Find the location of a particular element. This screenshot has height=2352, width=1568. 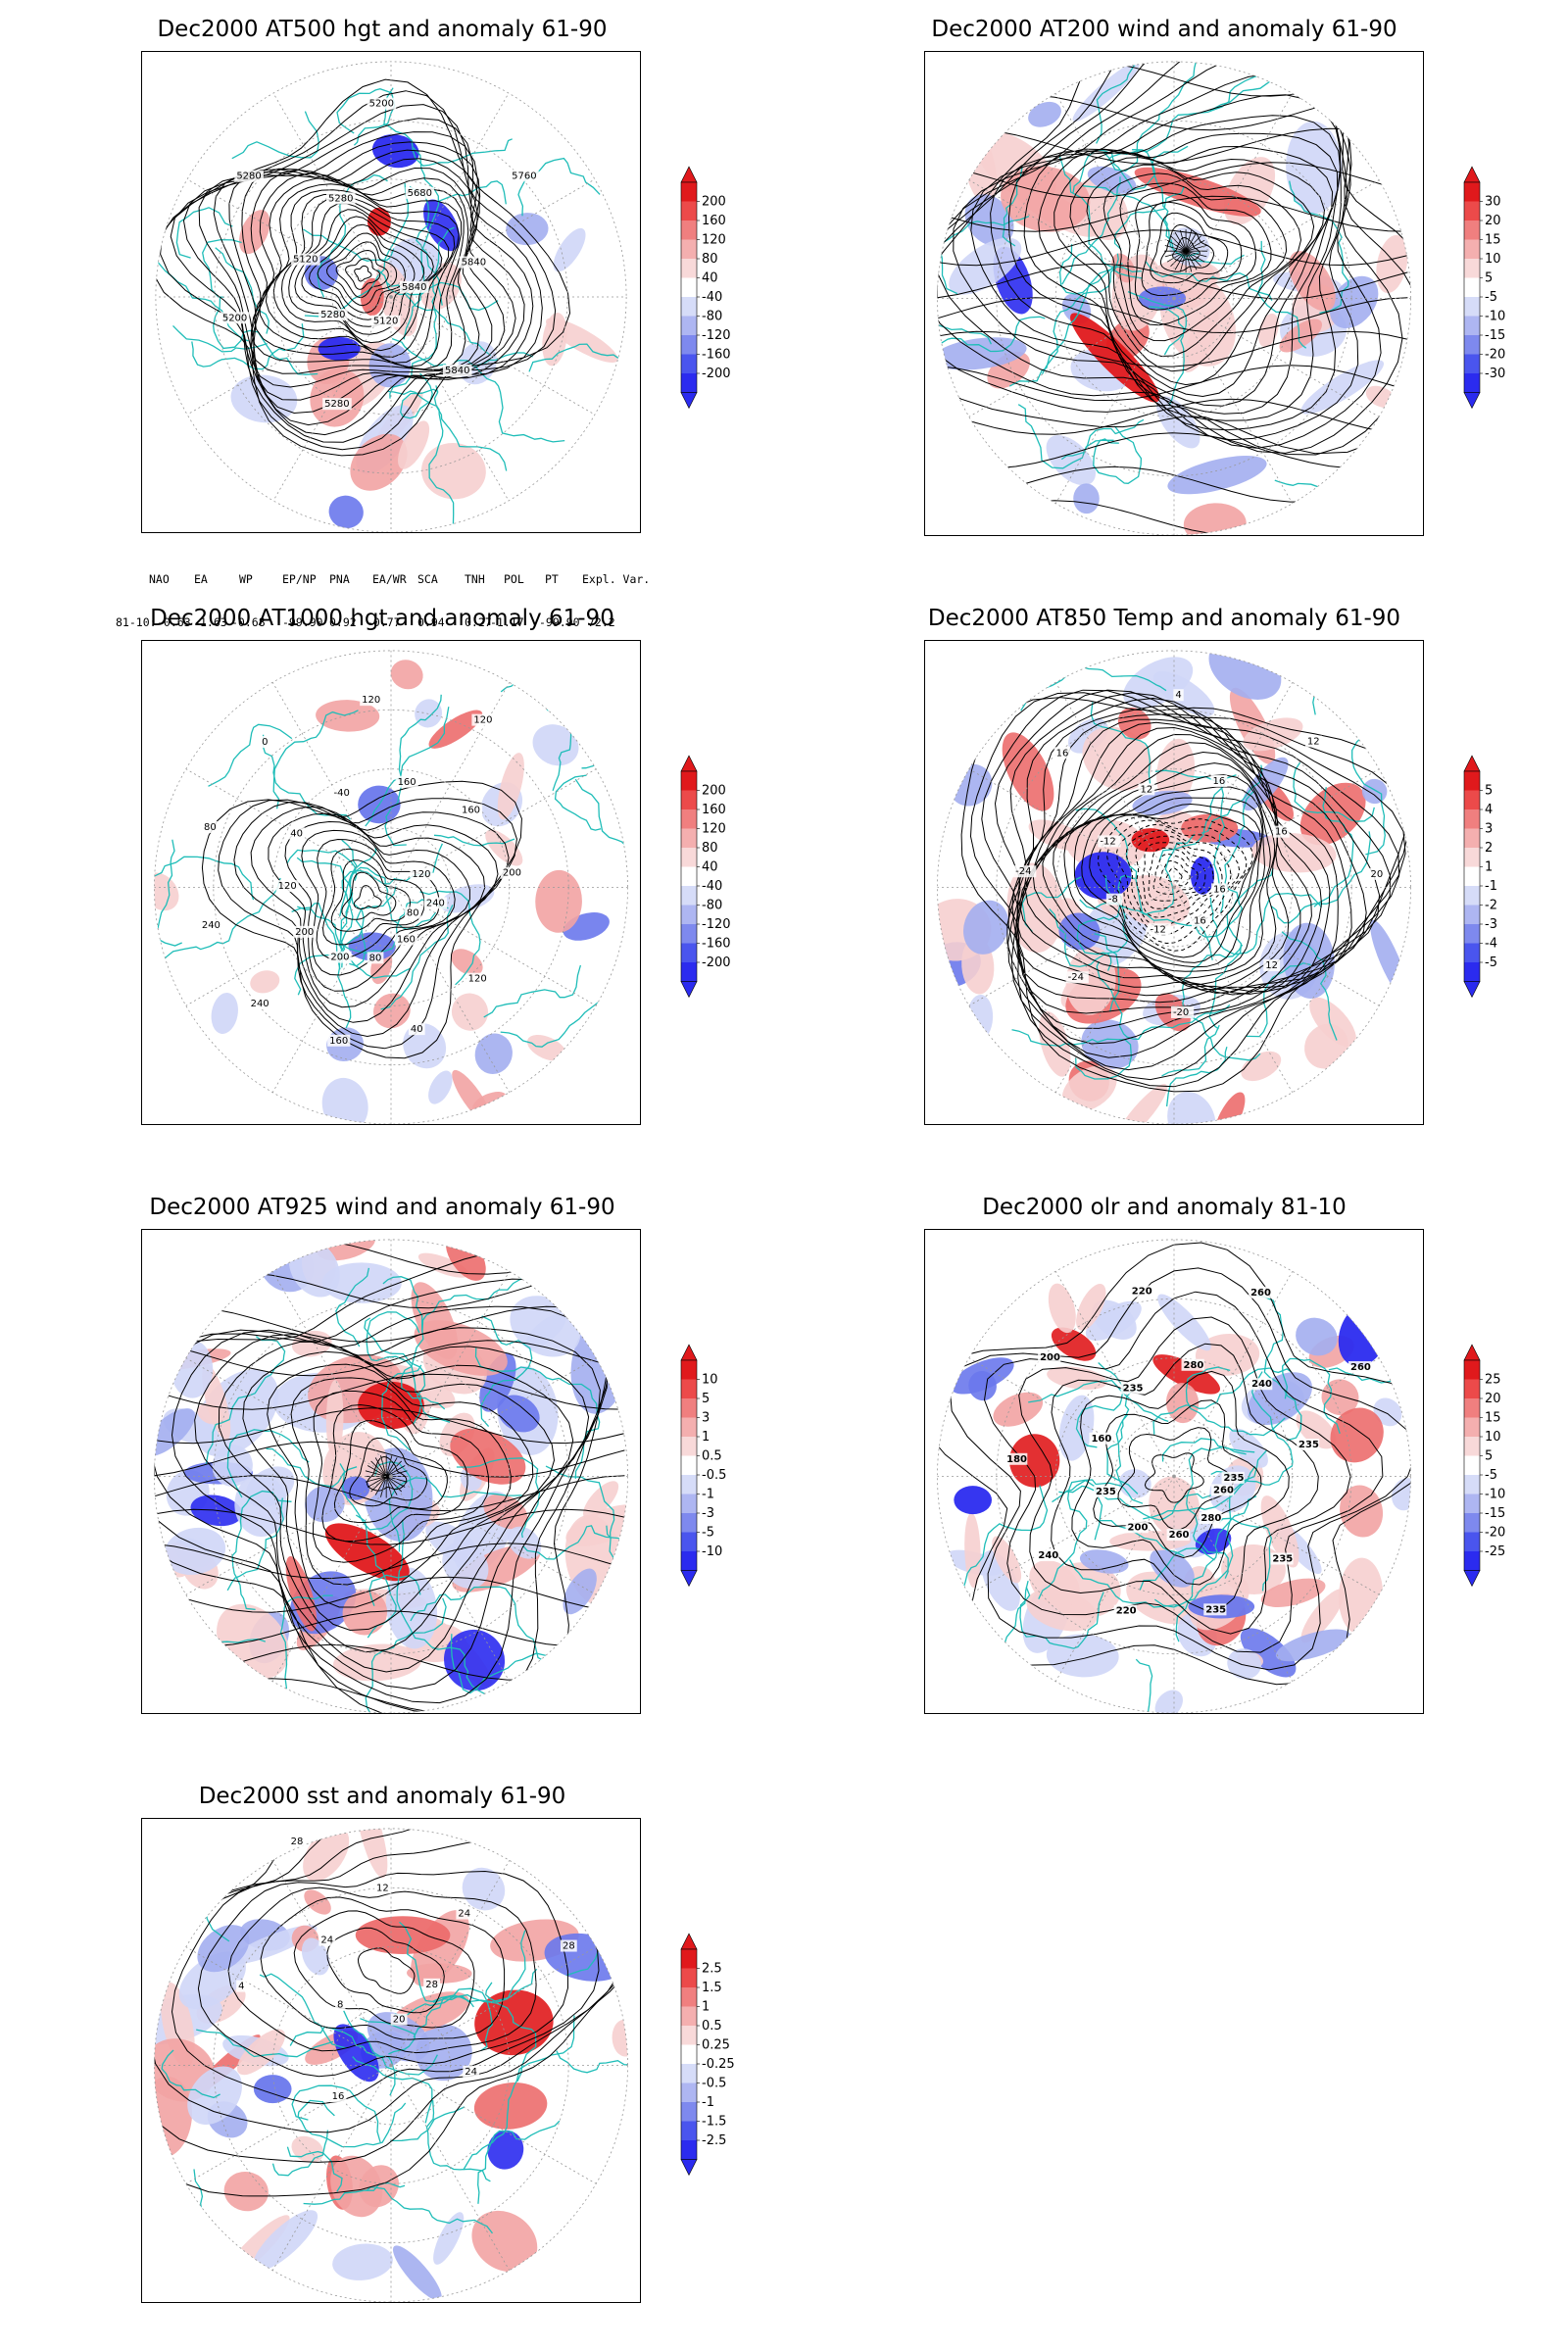

contour-label: 8 is located at coordinates (340, 2005).